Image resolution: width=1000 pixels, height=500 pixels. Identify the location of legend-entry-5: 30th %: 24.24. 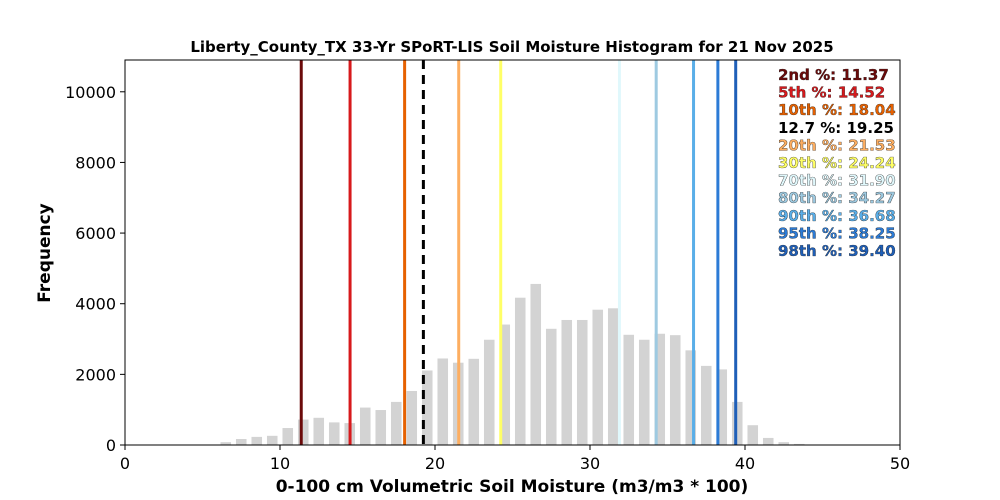
(837, 163).